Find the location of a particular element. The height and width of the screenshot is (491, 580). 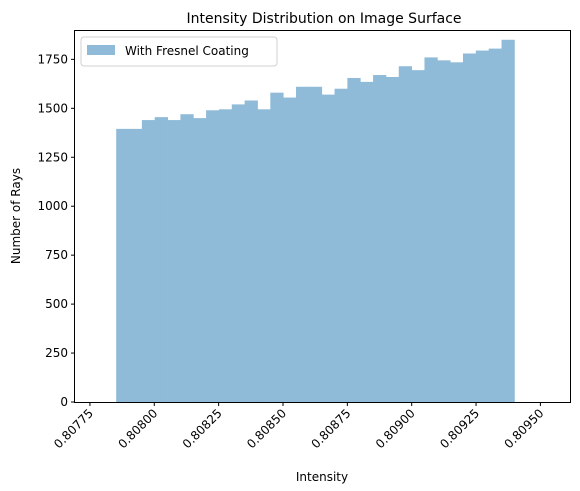

x-axis-label: Intensity is located at coordinates (322, 477).